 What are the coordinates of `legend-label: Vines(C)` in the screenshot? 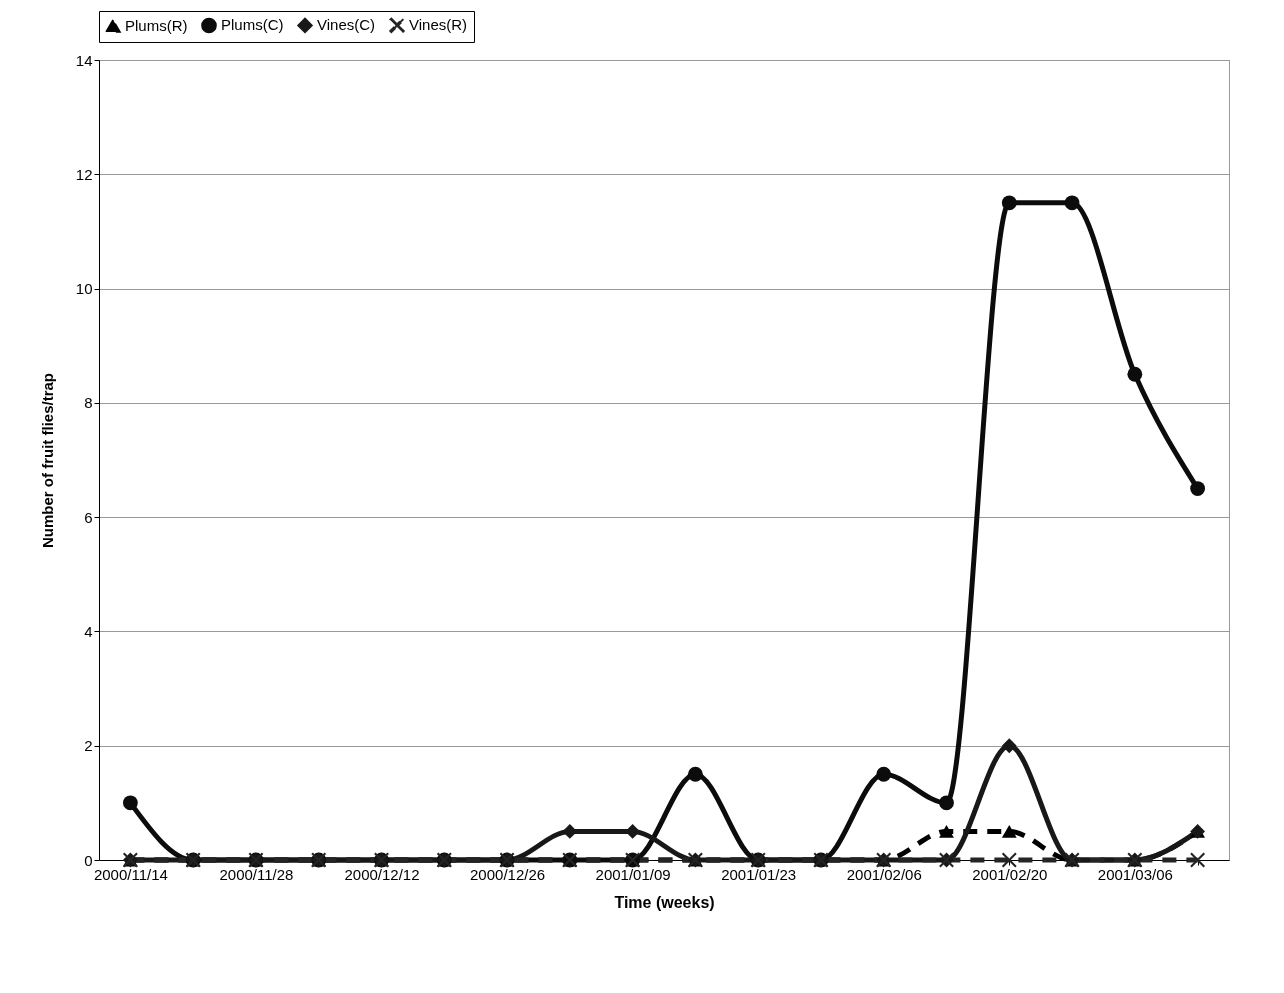 It's located at (346, 25).